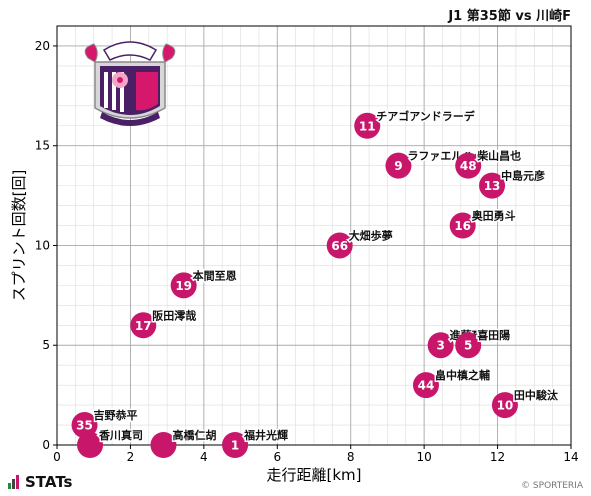  I want to click on point-number-label: 19, so click(183, 286).